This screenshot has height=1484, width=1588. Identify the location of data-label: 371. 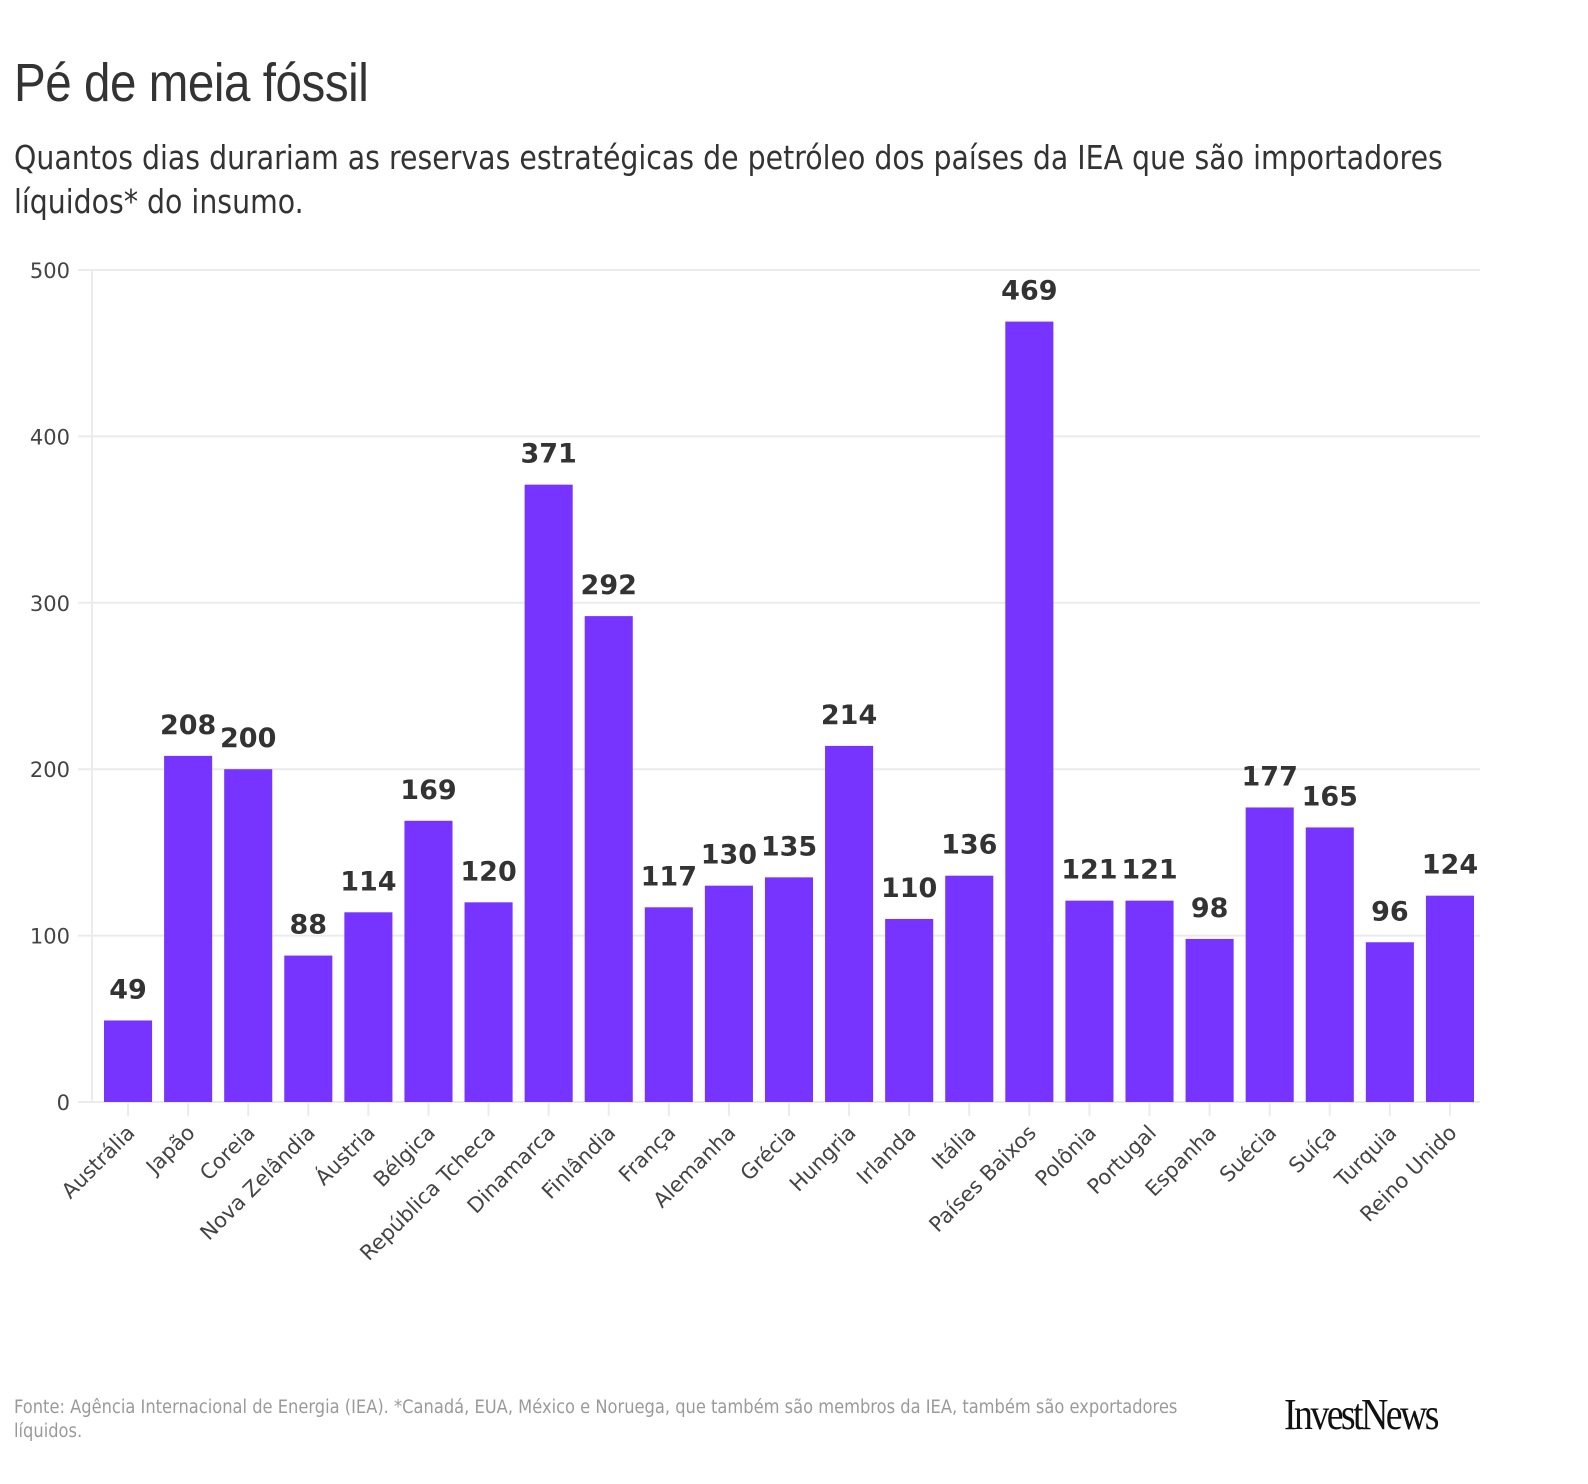
(548, 454).